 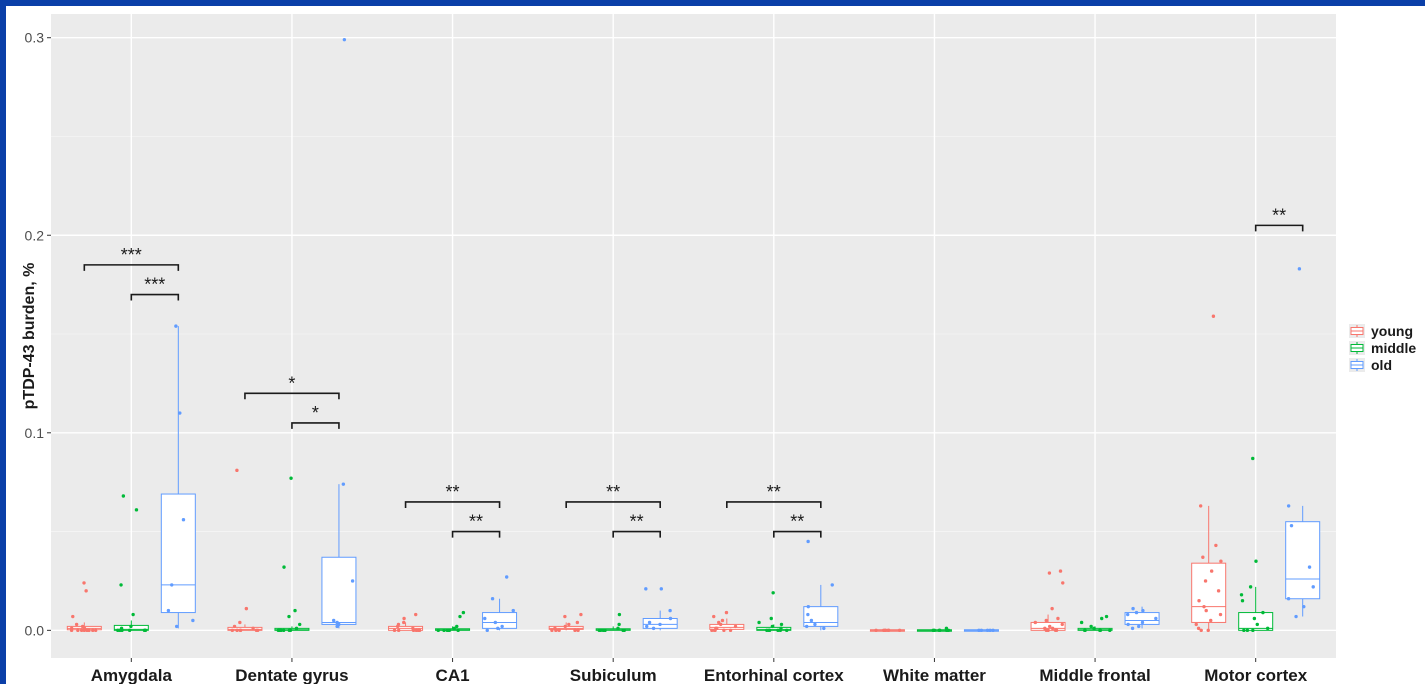 What do you see at coordinates (1094, 675) in the screenshot?
I see `x-tick-label: Middle frontal` at bounding box center [1094, 675].